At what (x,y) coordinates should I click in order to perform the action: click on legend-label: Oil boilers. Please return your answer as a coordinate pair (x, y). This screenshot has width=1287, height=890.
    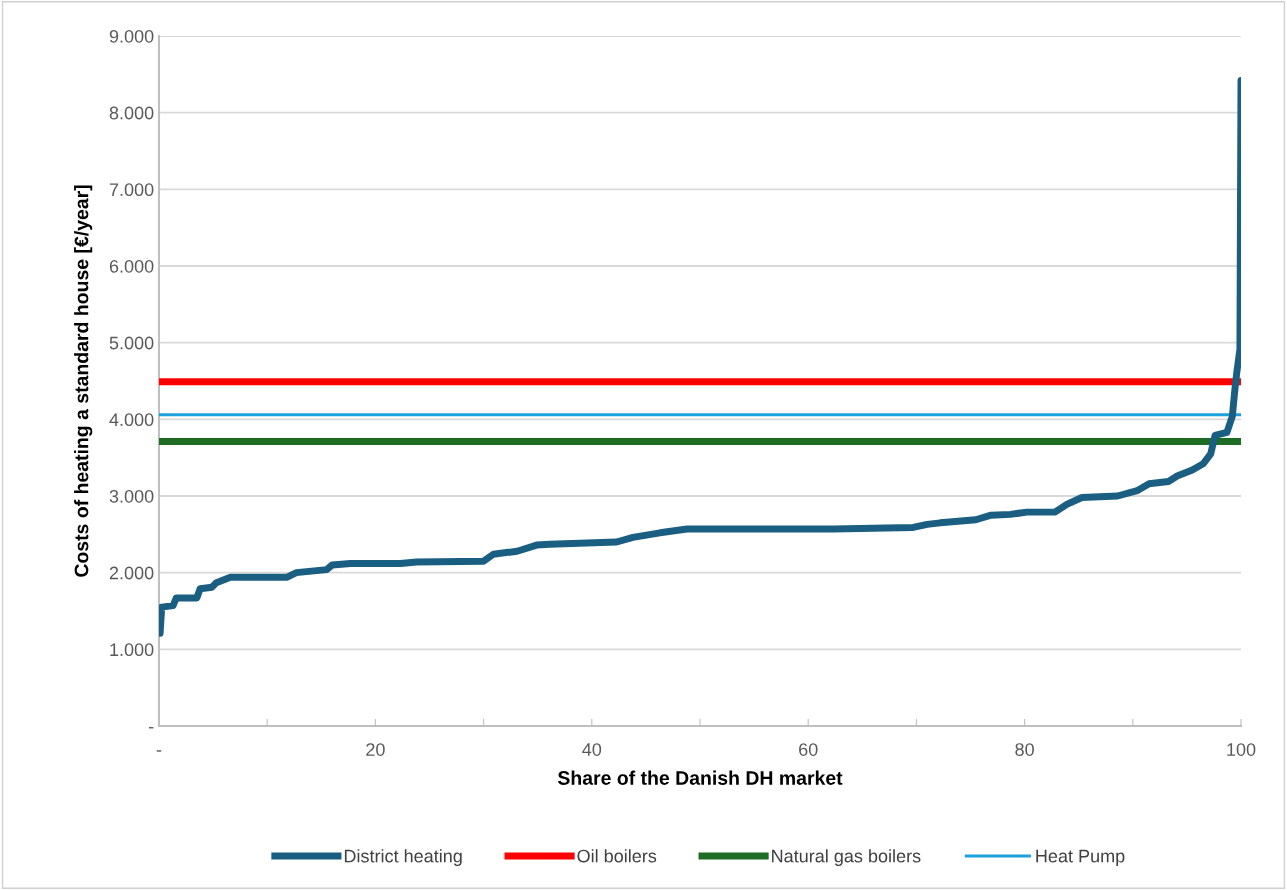
    Looking at the image, I should click on (617, 856).